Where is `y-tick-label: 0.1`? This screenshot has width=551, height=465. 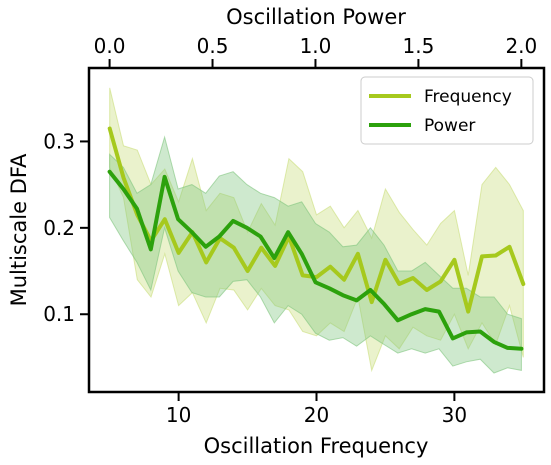
y-tick-label: 0.1 is located at coordinates (59, 314).